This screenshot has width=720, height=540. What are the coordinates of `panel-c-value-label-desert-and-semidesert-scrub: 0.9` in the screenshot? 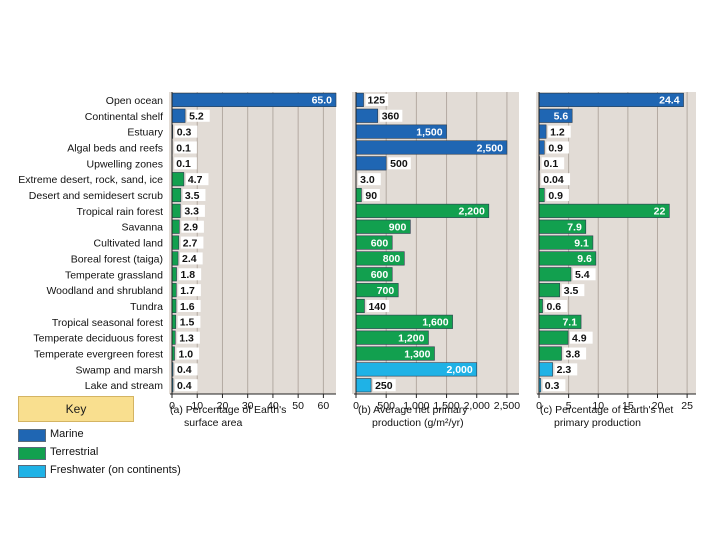 It's located at (555, 196).